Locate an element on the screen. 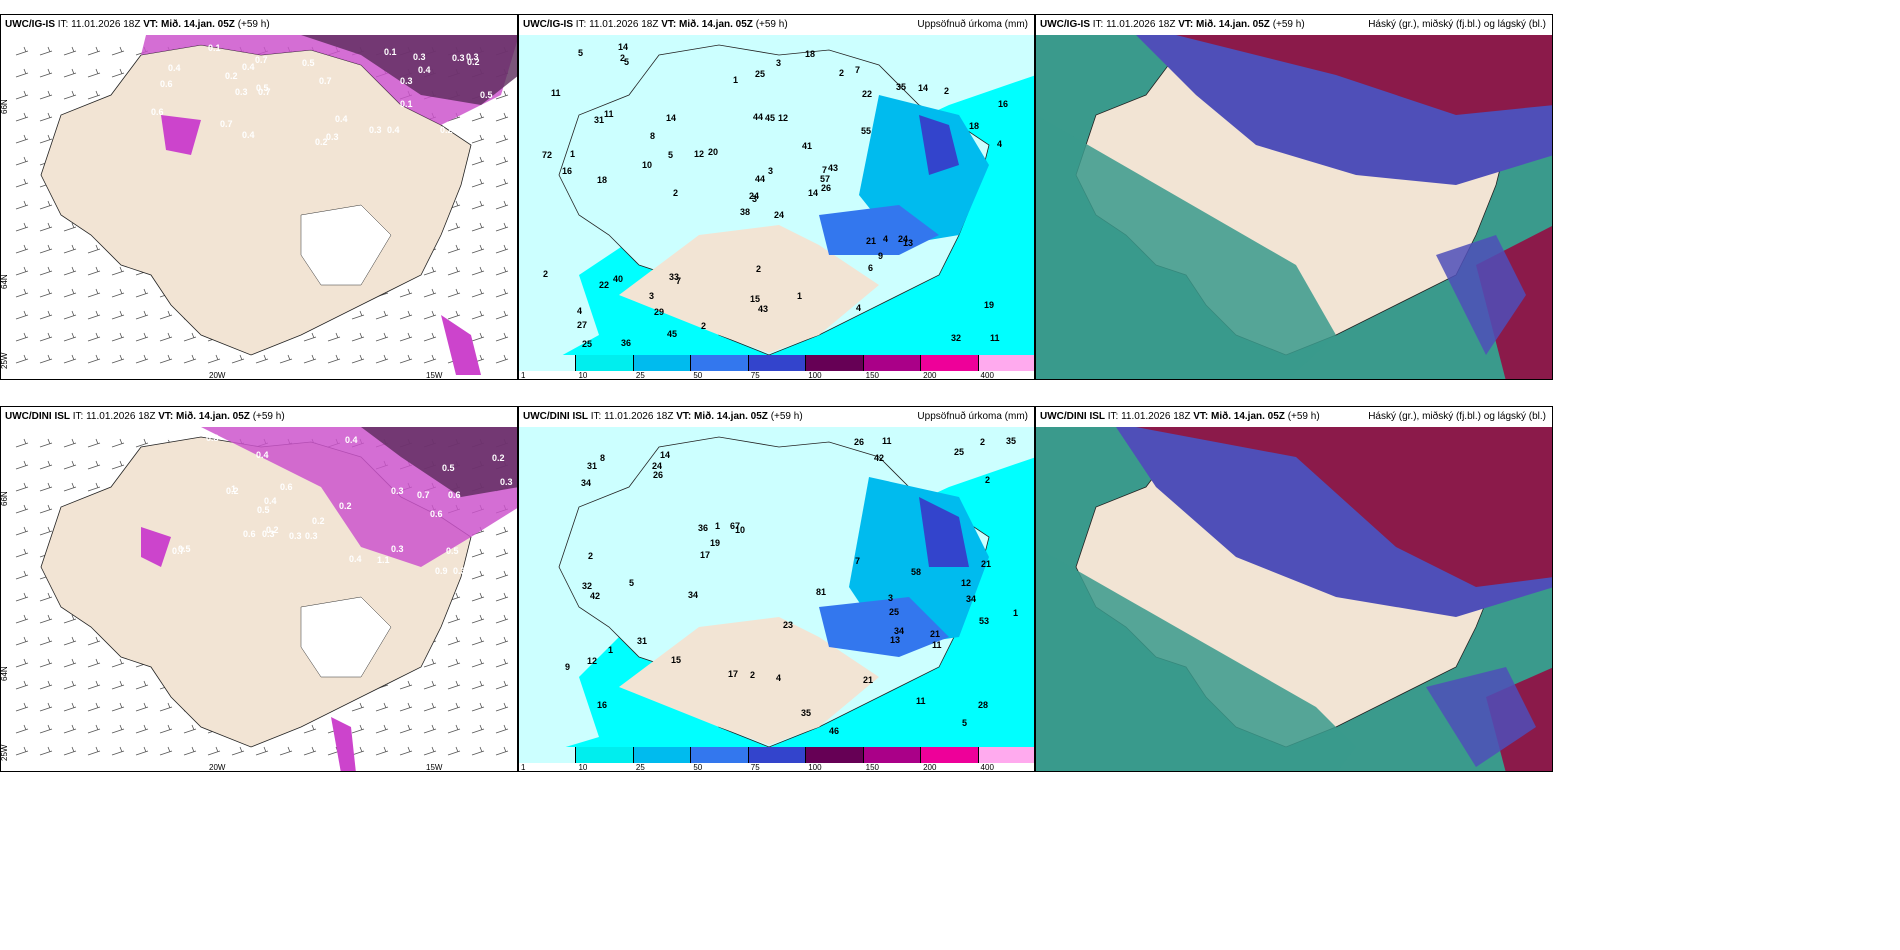  value-label: 0.5 is located at coordinates (448, 468).